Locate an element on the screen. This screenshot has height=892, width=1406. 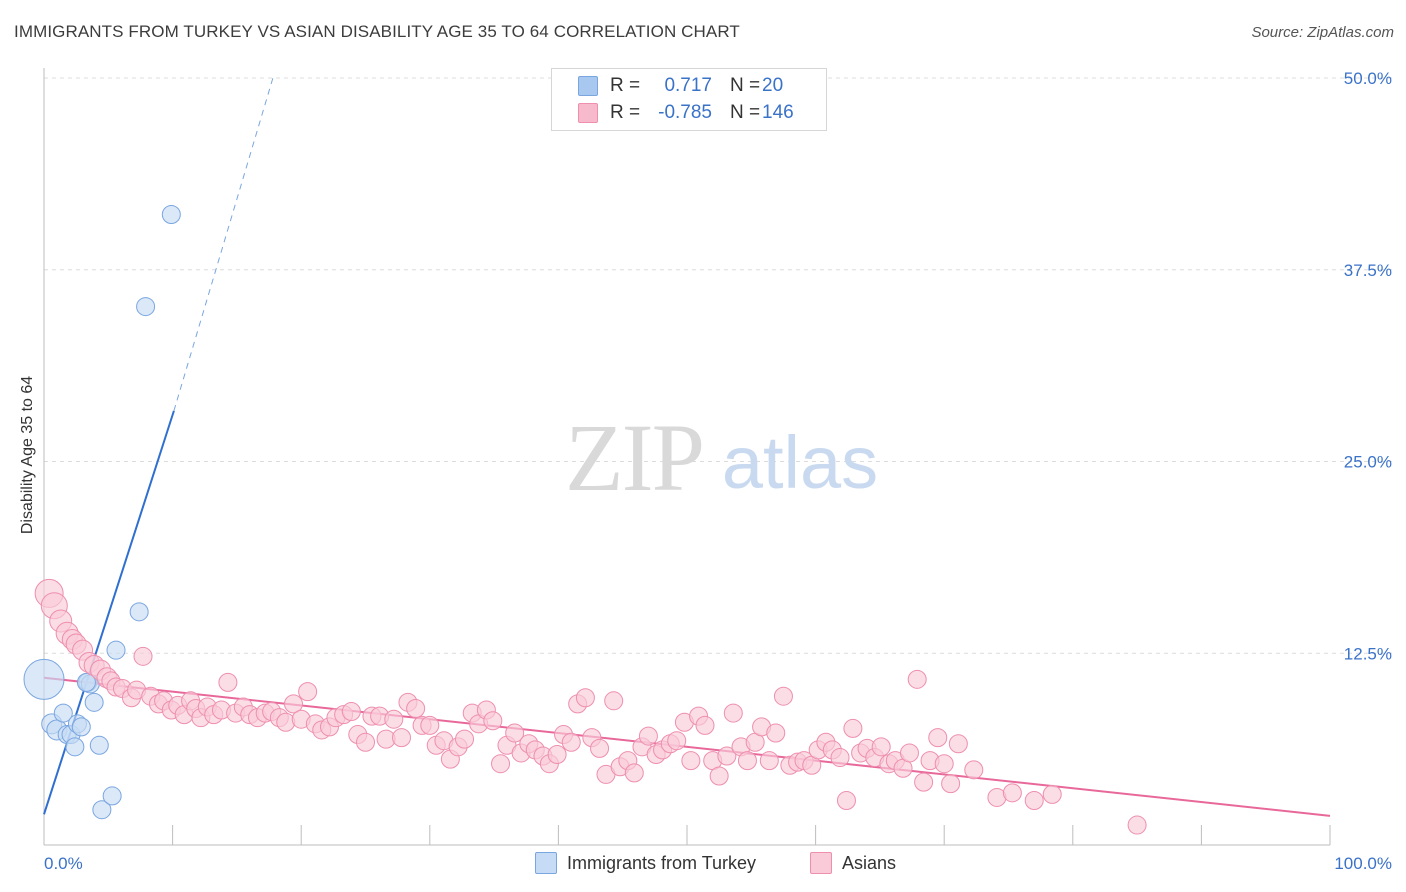
legend-swatch-asians is located at coordinates (821, 863).